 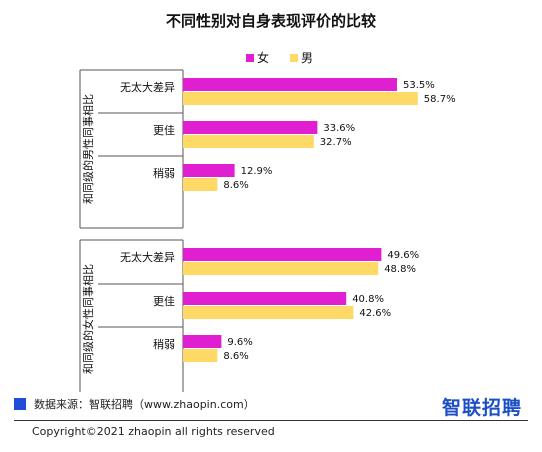 I want to click on data-label: 53.5%, so click(x=419, y=85).